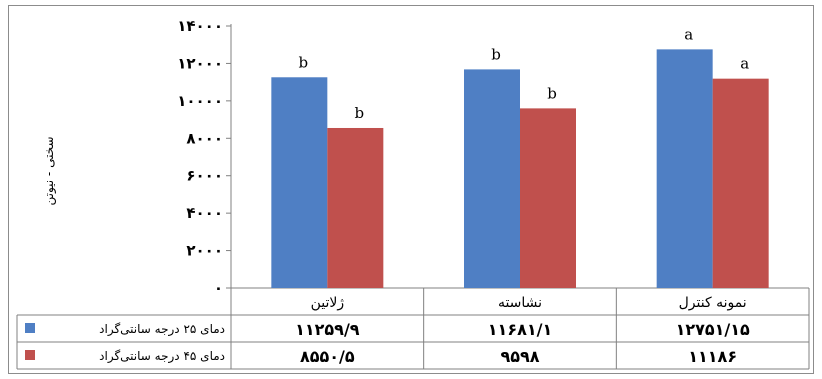  Describe the element at coordinates (519, 356) in the screenshot. I see `table-value: ٩۵٩٨` at that location.